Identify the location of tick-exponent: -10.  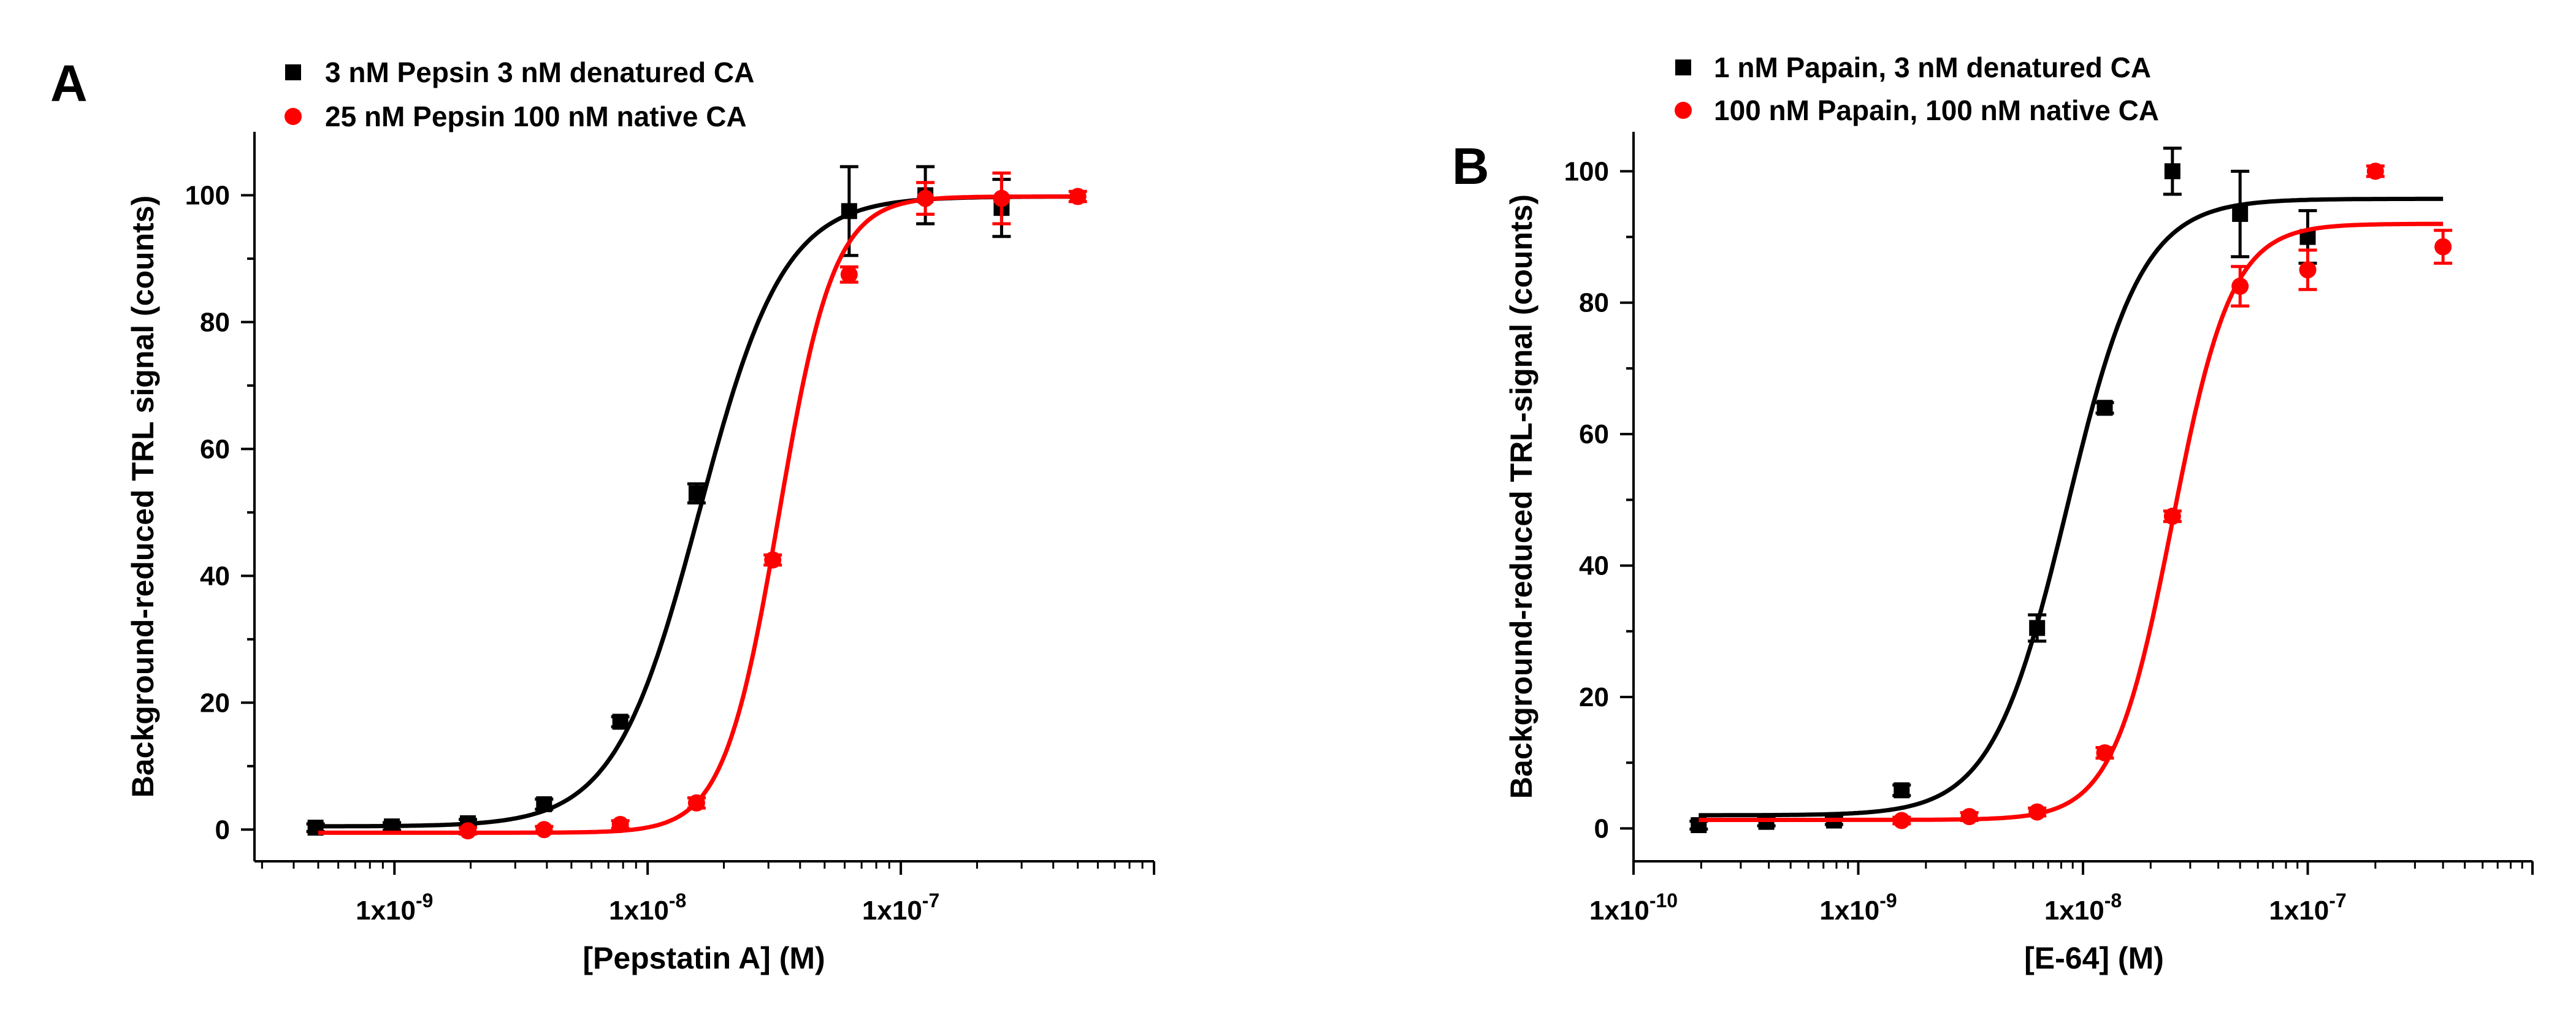
(1663, 900).